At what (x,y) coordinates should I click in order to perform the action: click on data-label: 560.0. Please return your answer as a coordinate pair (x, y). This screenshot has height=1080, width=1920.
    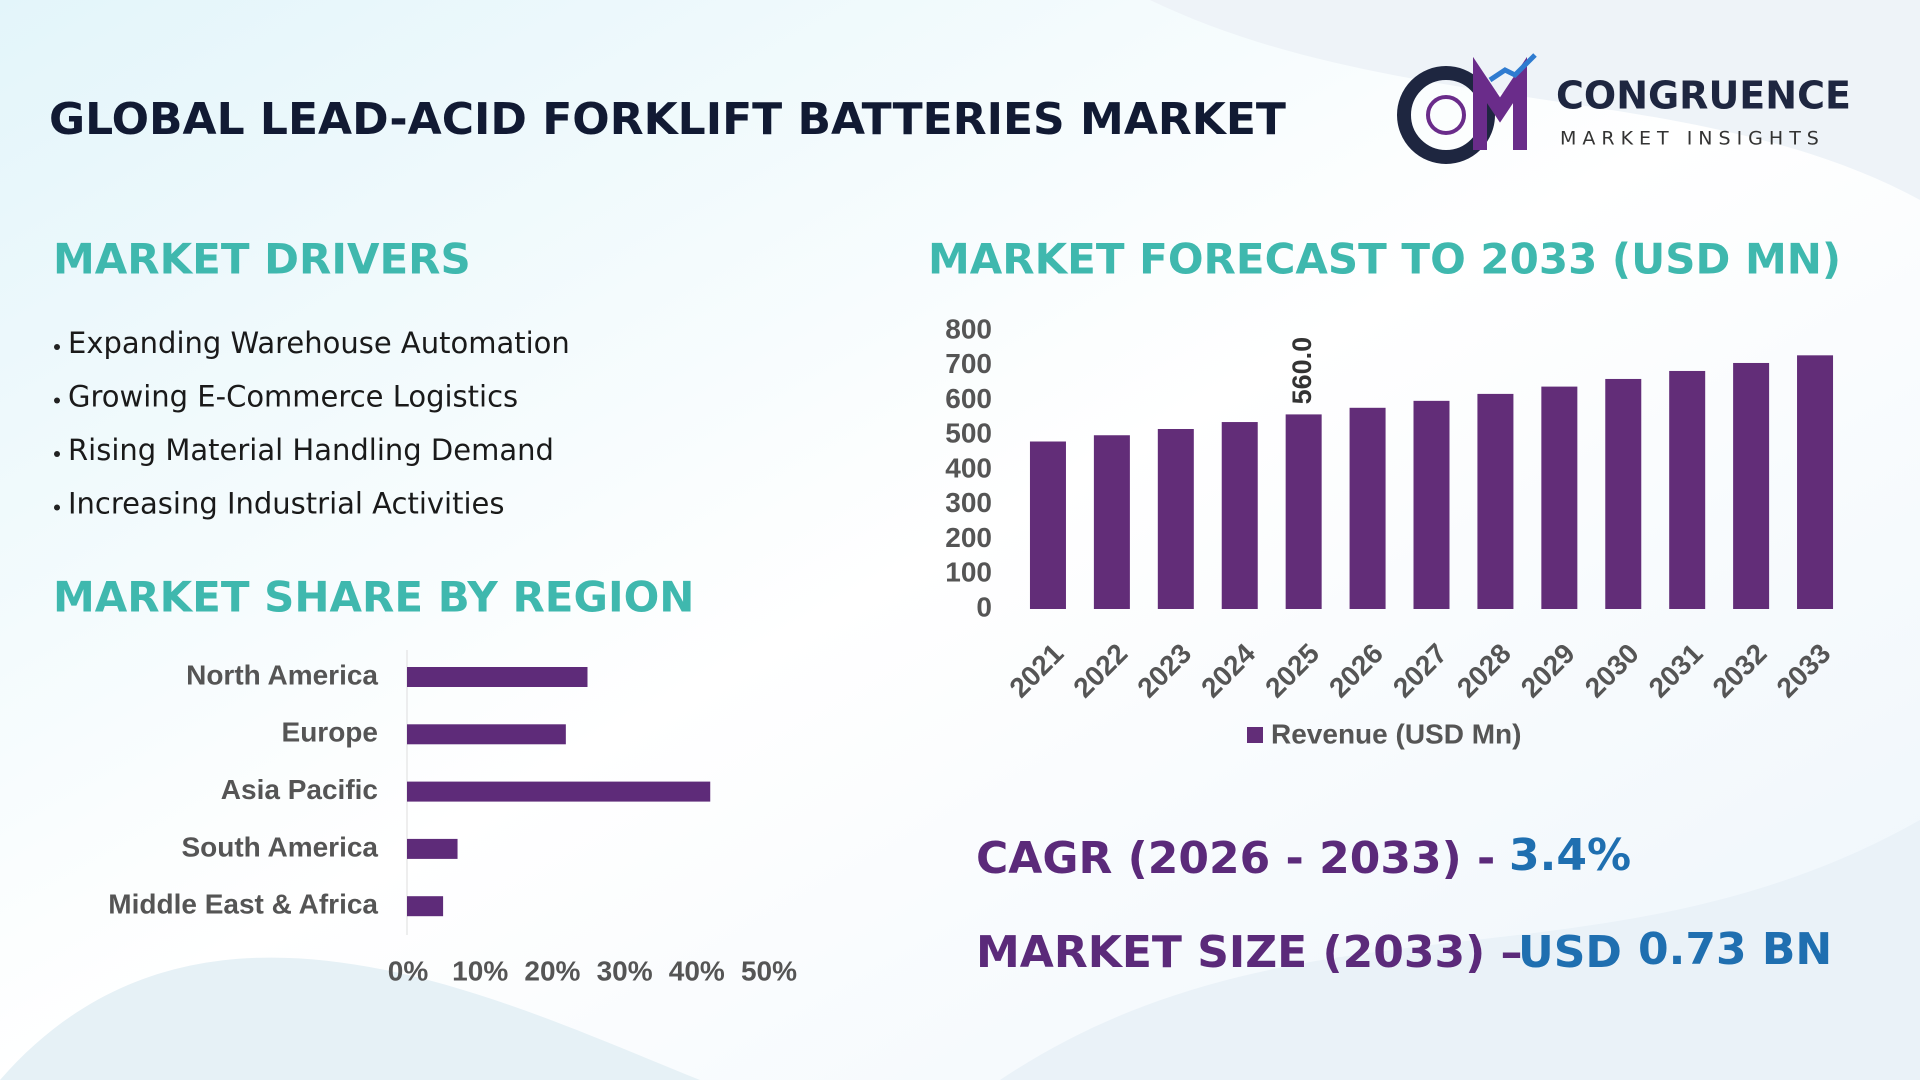
    Looking at the image, I should click on (1302, 371).